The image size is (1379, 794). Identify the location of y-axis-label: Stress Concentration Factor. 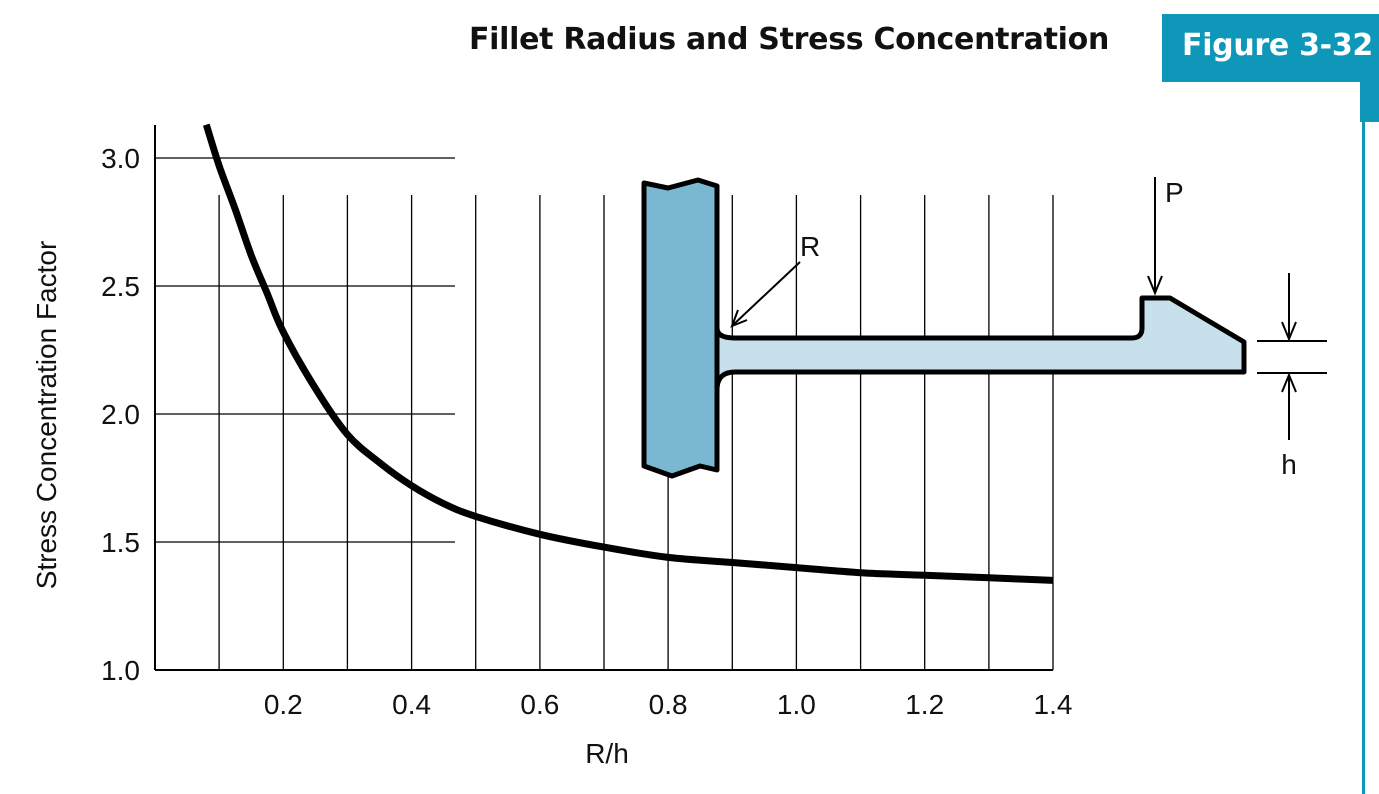
(46, 415).